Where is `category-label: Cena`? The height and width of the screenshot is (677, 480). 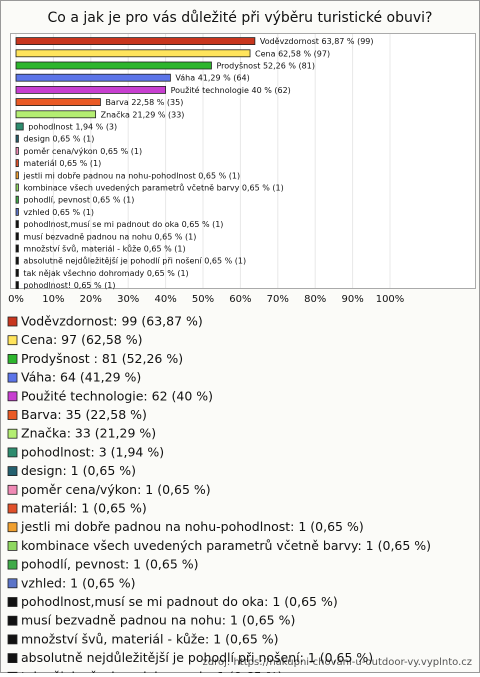
category-label: Cena is located at coordinates (265, 53).